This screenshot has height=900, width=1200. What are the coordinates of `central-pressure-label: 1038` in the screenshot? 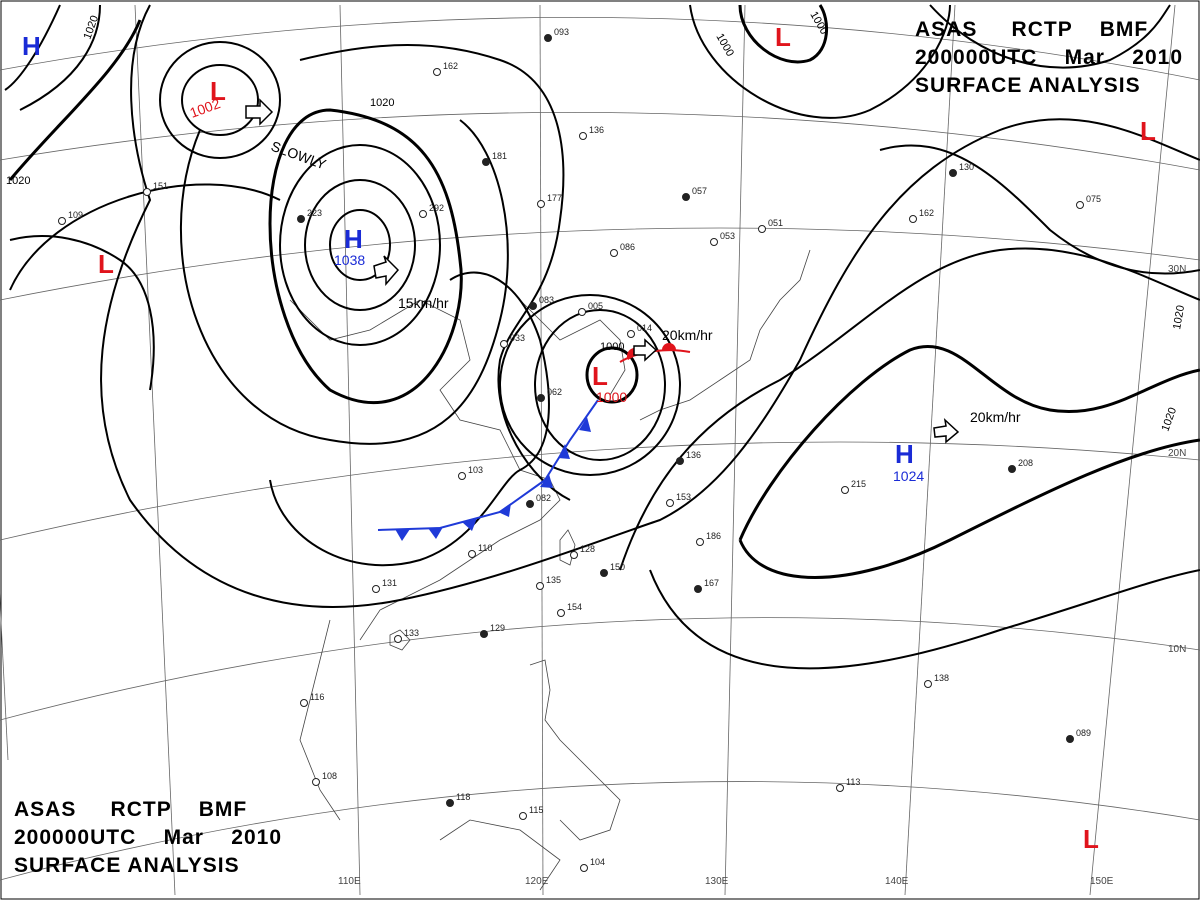 It's located at (349, 260).